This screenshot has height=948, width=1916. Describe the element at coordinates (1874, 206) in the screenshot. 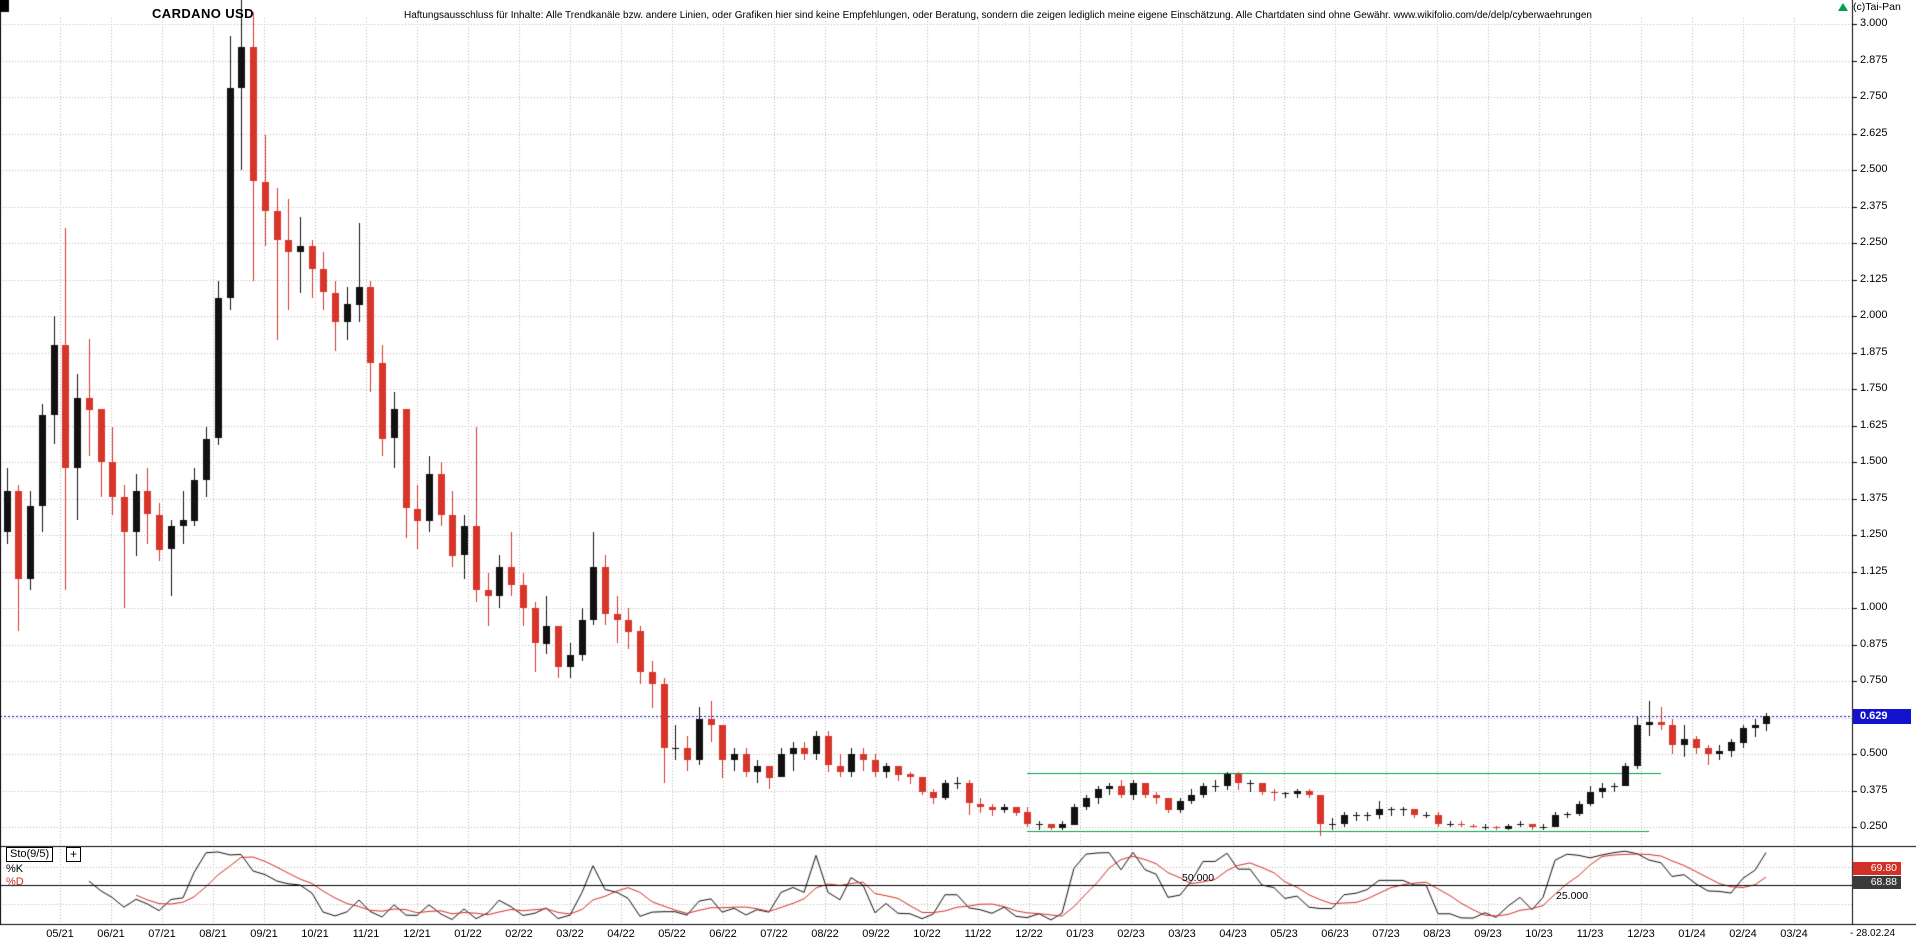

I see `price-axis-label: 2.375` at that location.